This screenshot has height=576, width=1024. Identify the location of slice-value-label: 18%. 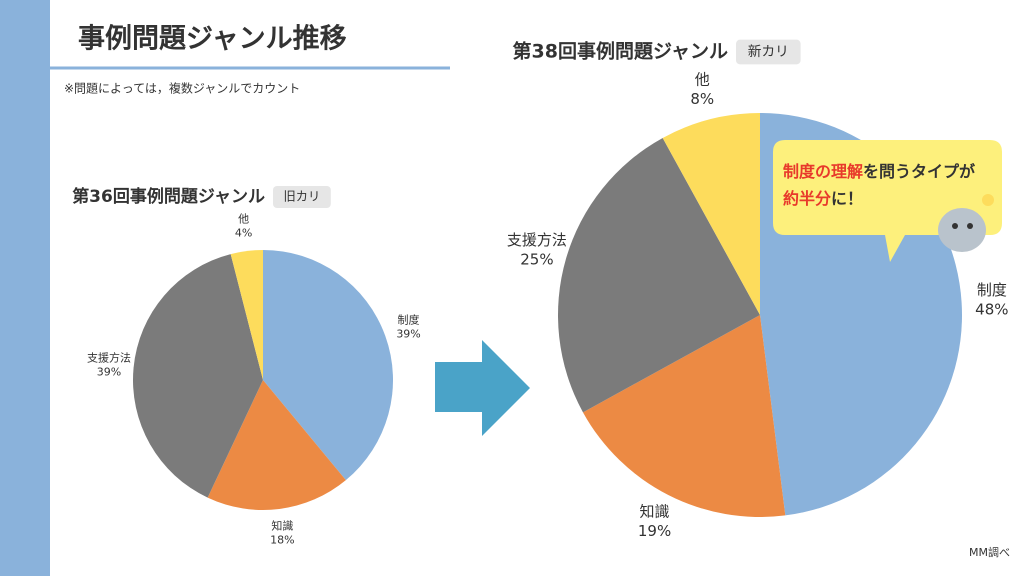
(282, 540).